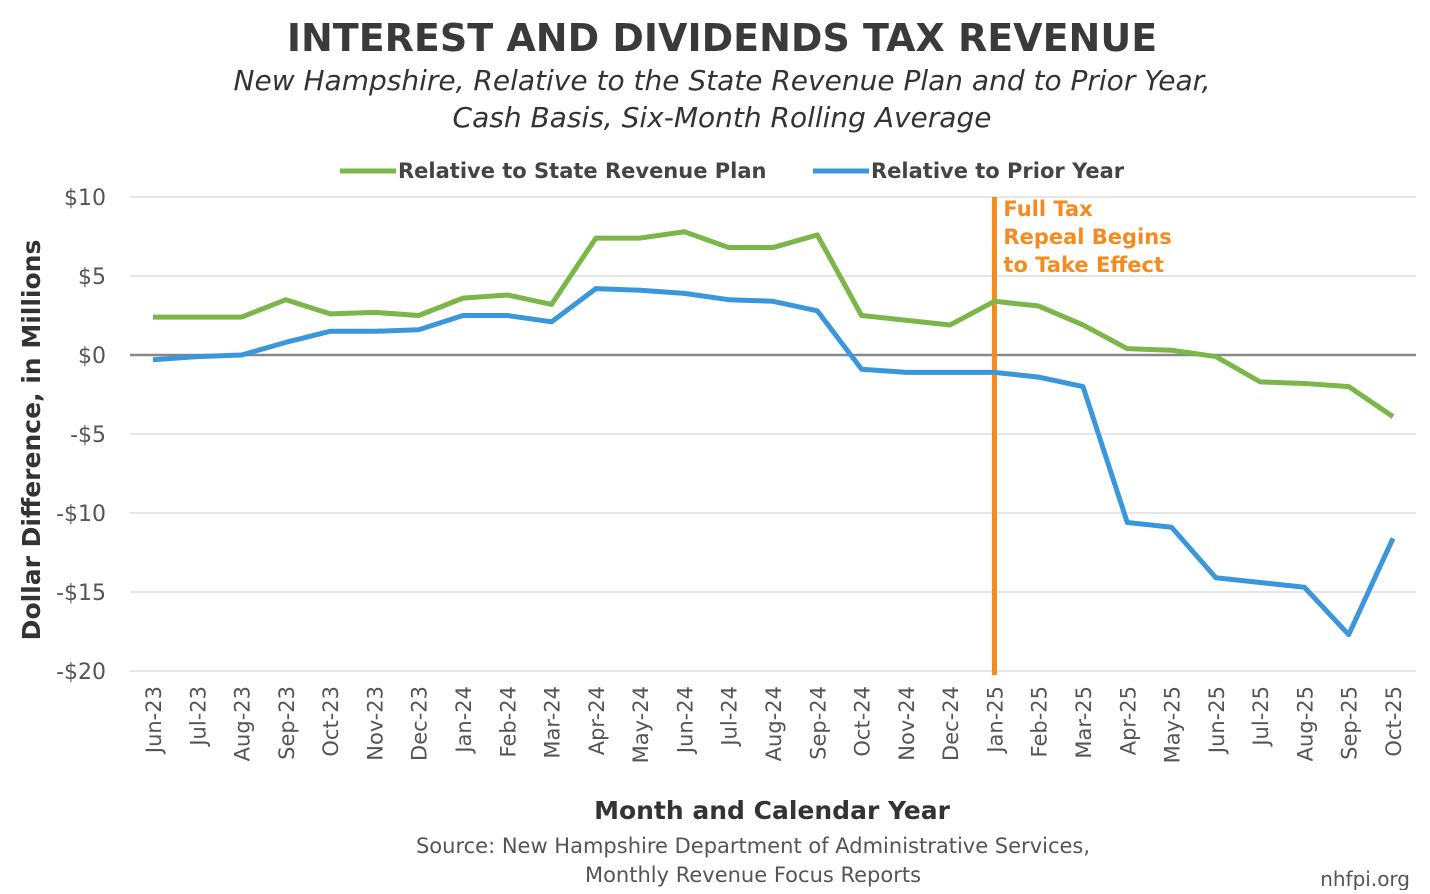 This screenshot has height=894, width=1430. I want to click on credit: nhfpi.org, so click(1365, 878).